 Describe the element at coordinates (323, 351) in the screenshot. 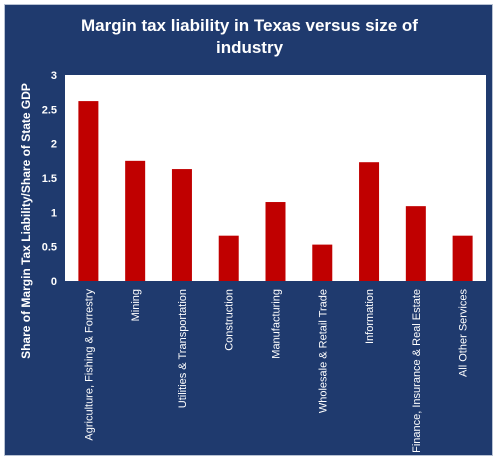

I see `x-tick-label: Wholesale & Retail Trade` at that location.